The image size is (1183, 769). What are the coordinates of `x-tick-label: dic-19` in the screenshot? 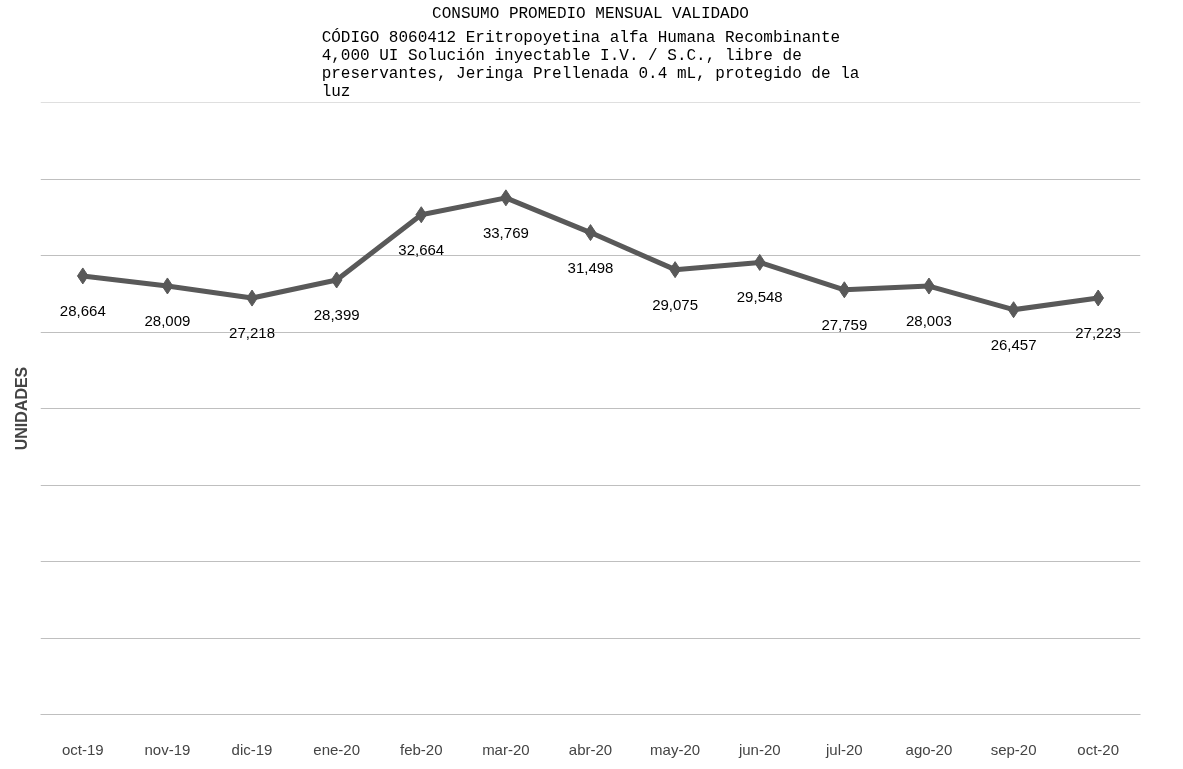 It's located at (252, 749).